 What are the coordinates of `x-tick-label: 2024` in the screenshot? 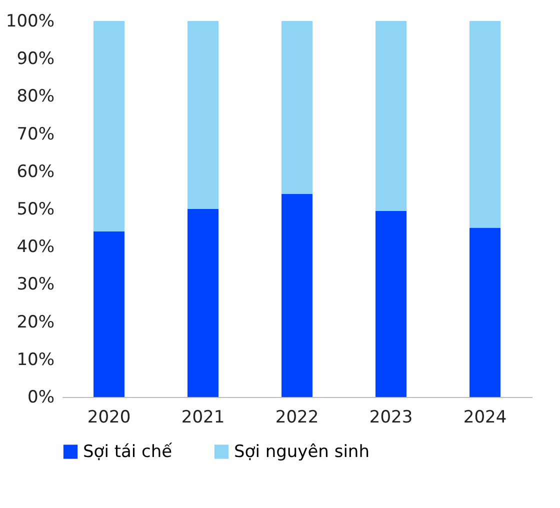 It's located at (485, 418).